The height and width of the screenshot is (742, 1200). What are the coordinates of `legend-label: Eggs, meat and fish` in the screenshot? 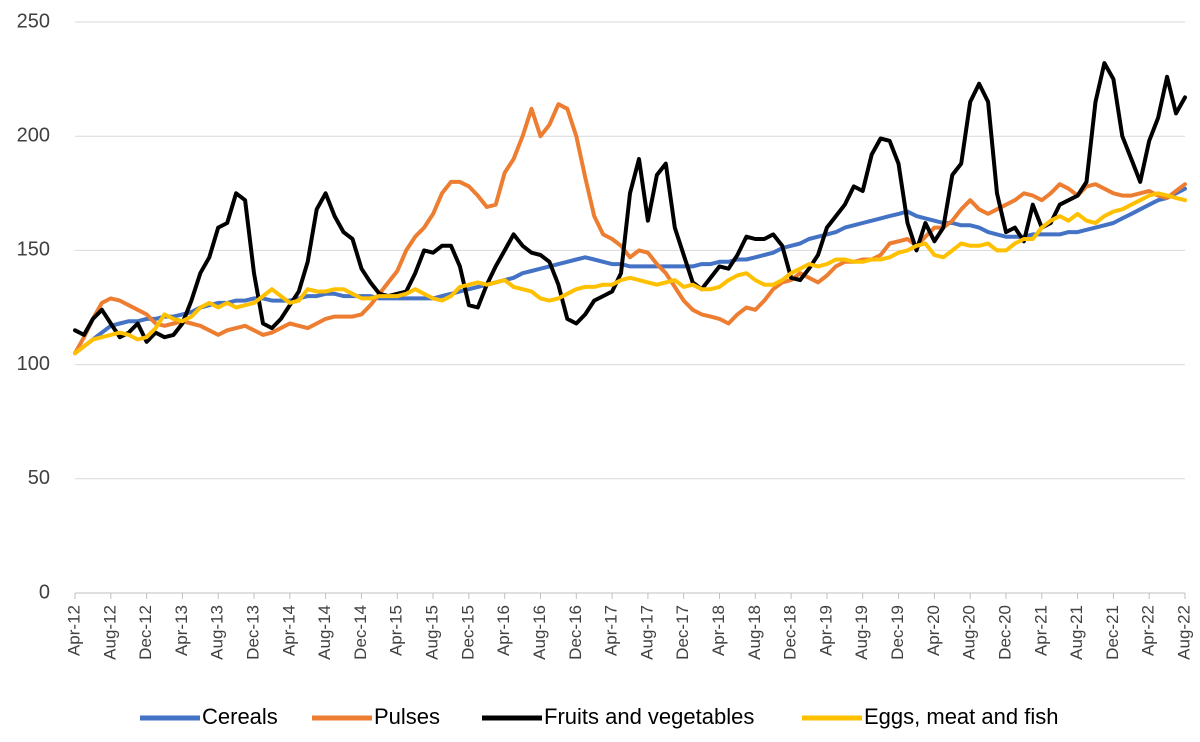 It's located at (961, 716).